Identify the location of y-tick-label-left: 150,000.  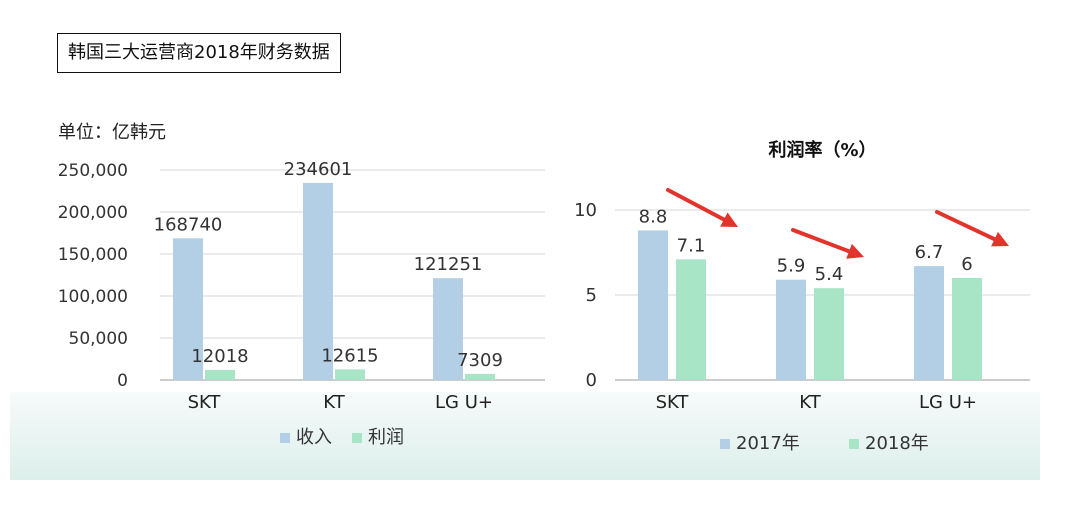
(93, 255).